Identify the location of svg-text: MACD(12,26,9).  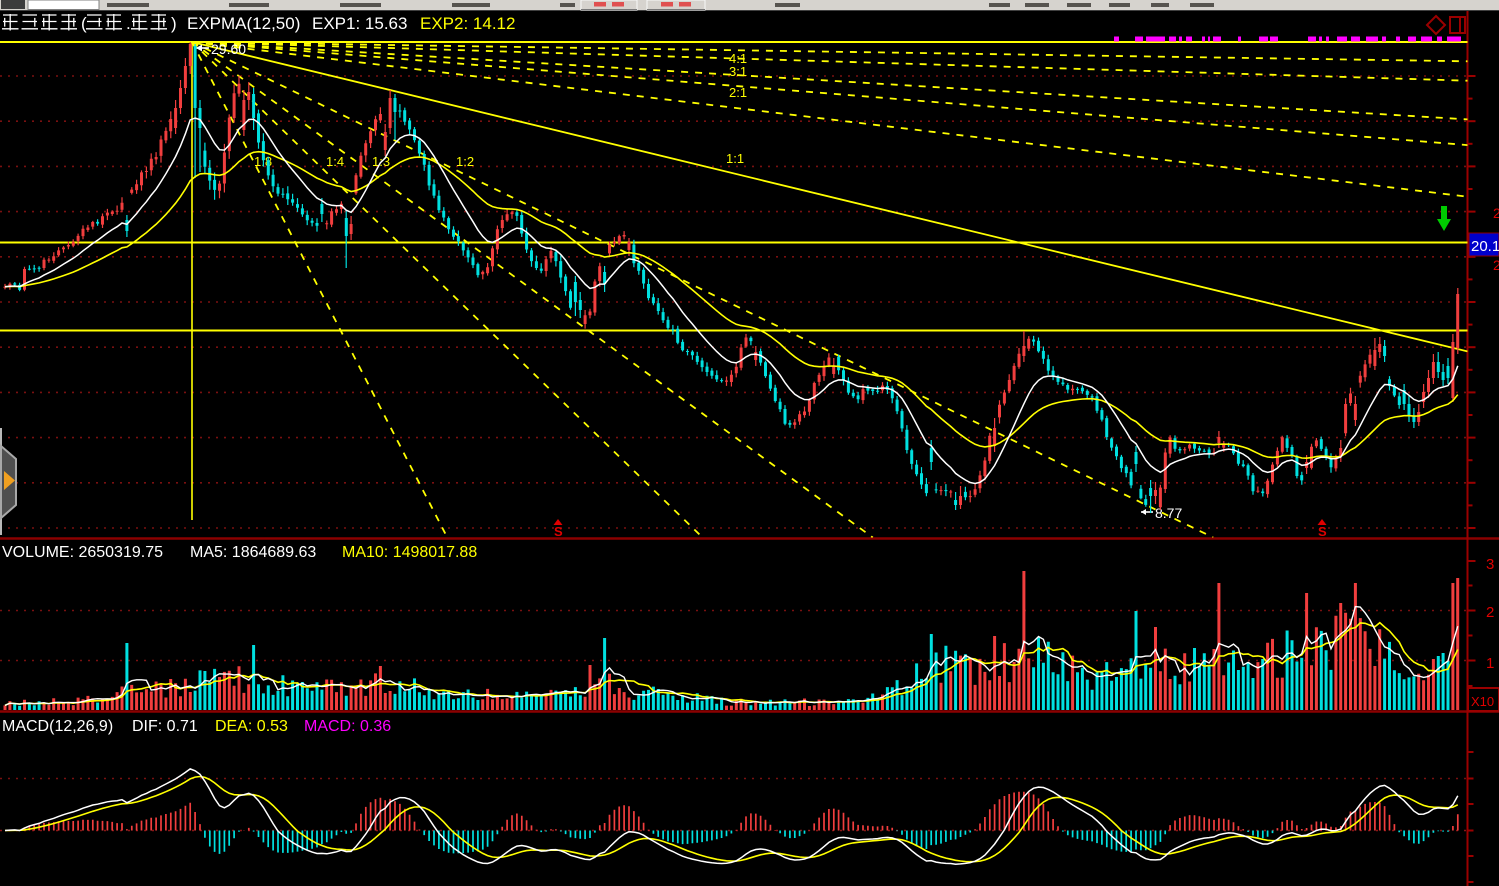
(57, 726).